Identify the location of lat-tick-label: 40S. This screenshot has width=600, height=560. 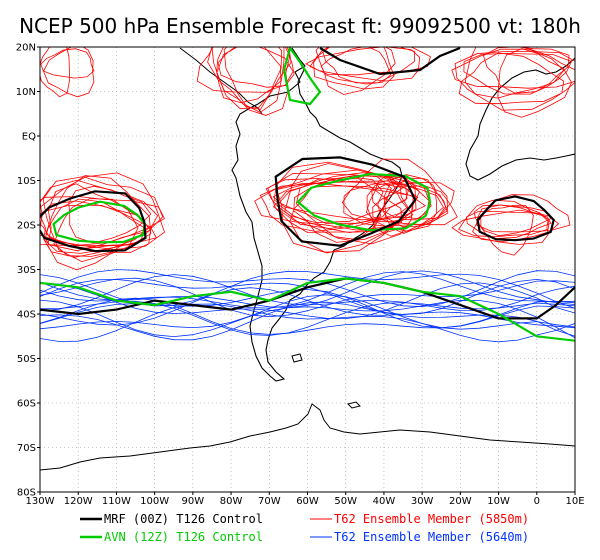
(26, 315).